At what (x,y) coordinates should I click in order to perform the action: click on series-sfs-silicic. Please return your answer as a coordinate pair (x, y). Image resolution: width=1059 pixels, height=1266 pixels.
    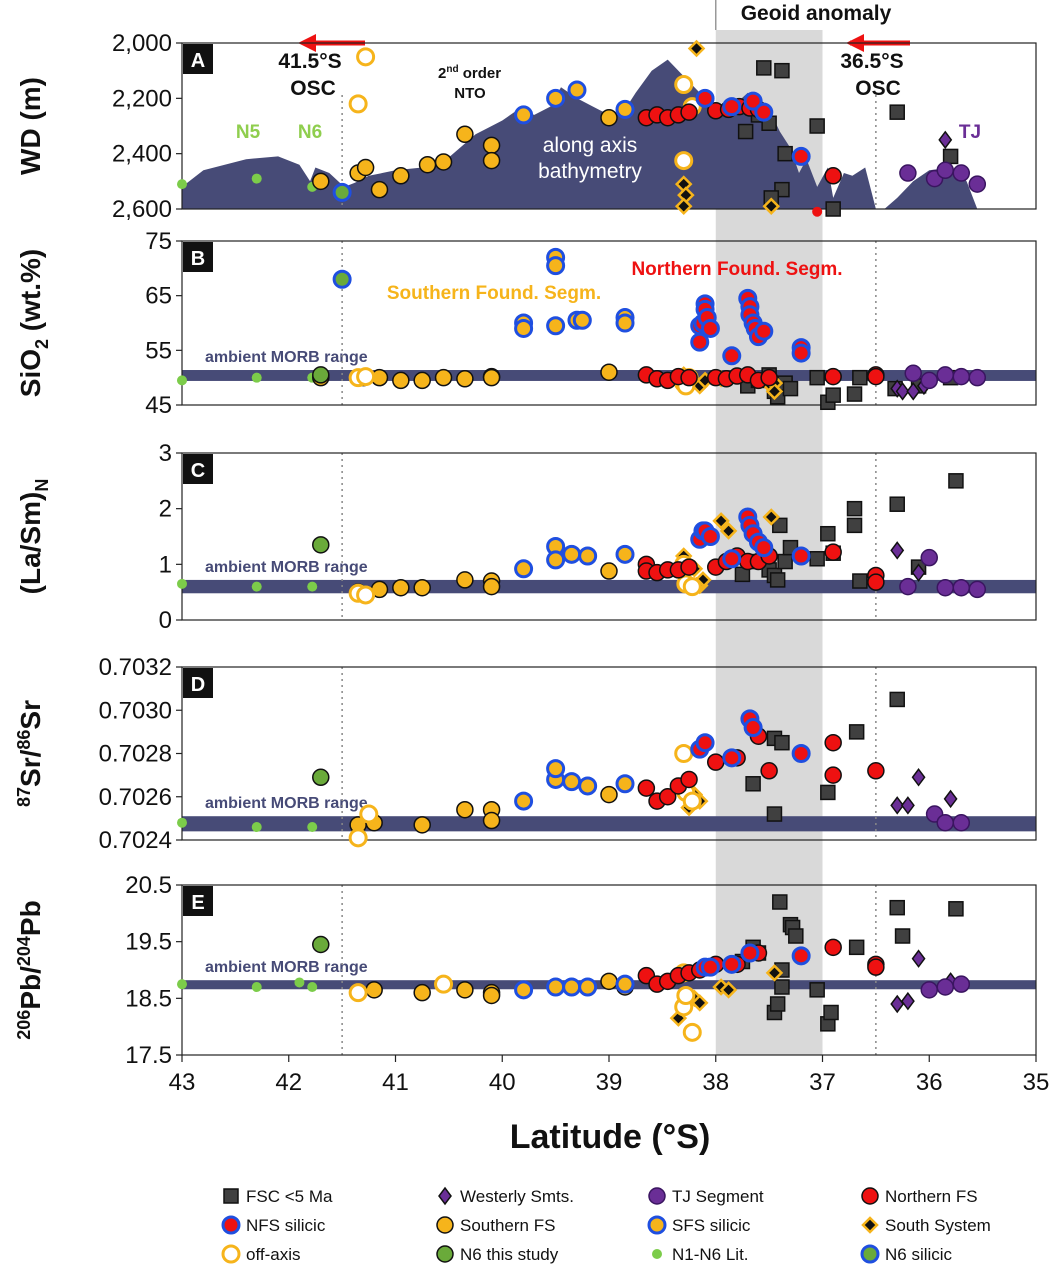
    Looking at the image, I should click on (574, 785).